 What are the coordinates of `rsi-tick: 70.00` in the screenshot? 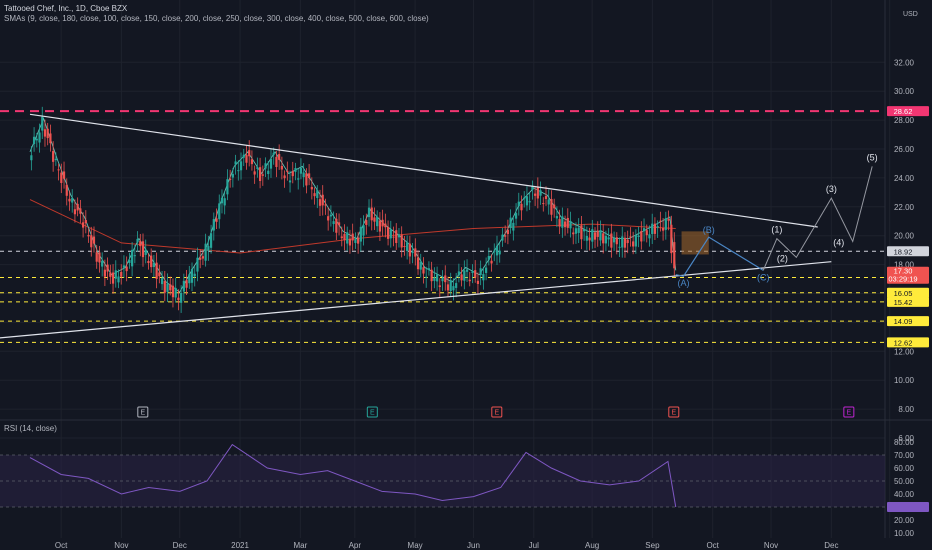 It's located at (904, 455).